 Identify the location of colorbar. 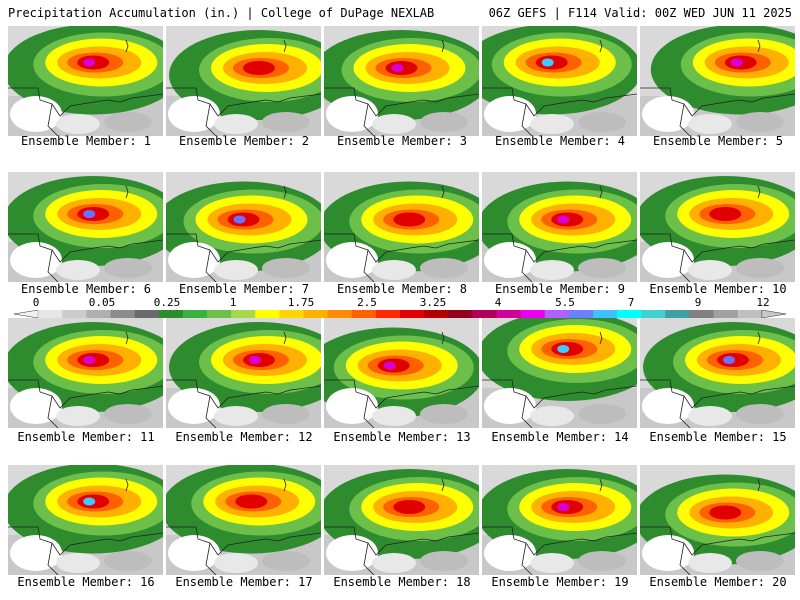
(400, 314).